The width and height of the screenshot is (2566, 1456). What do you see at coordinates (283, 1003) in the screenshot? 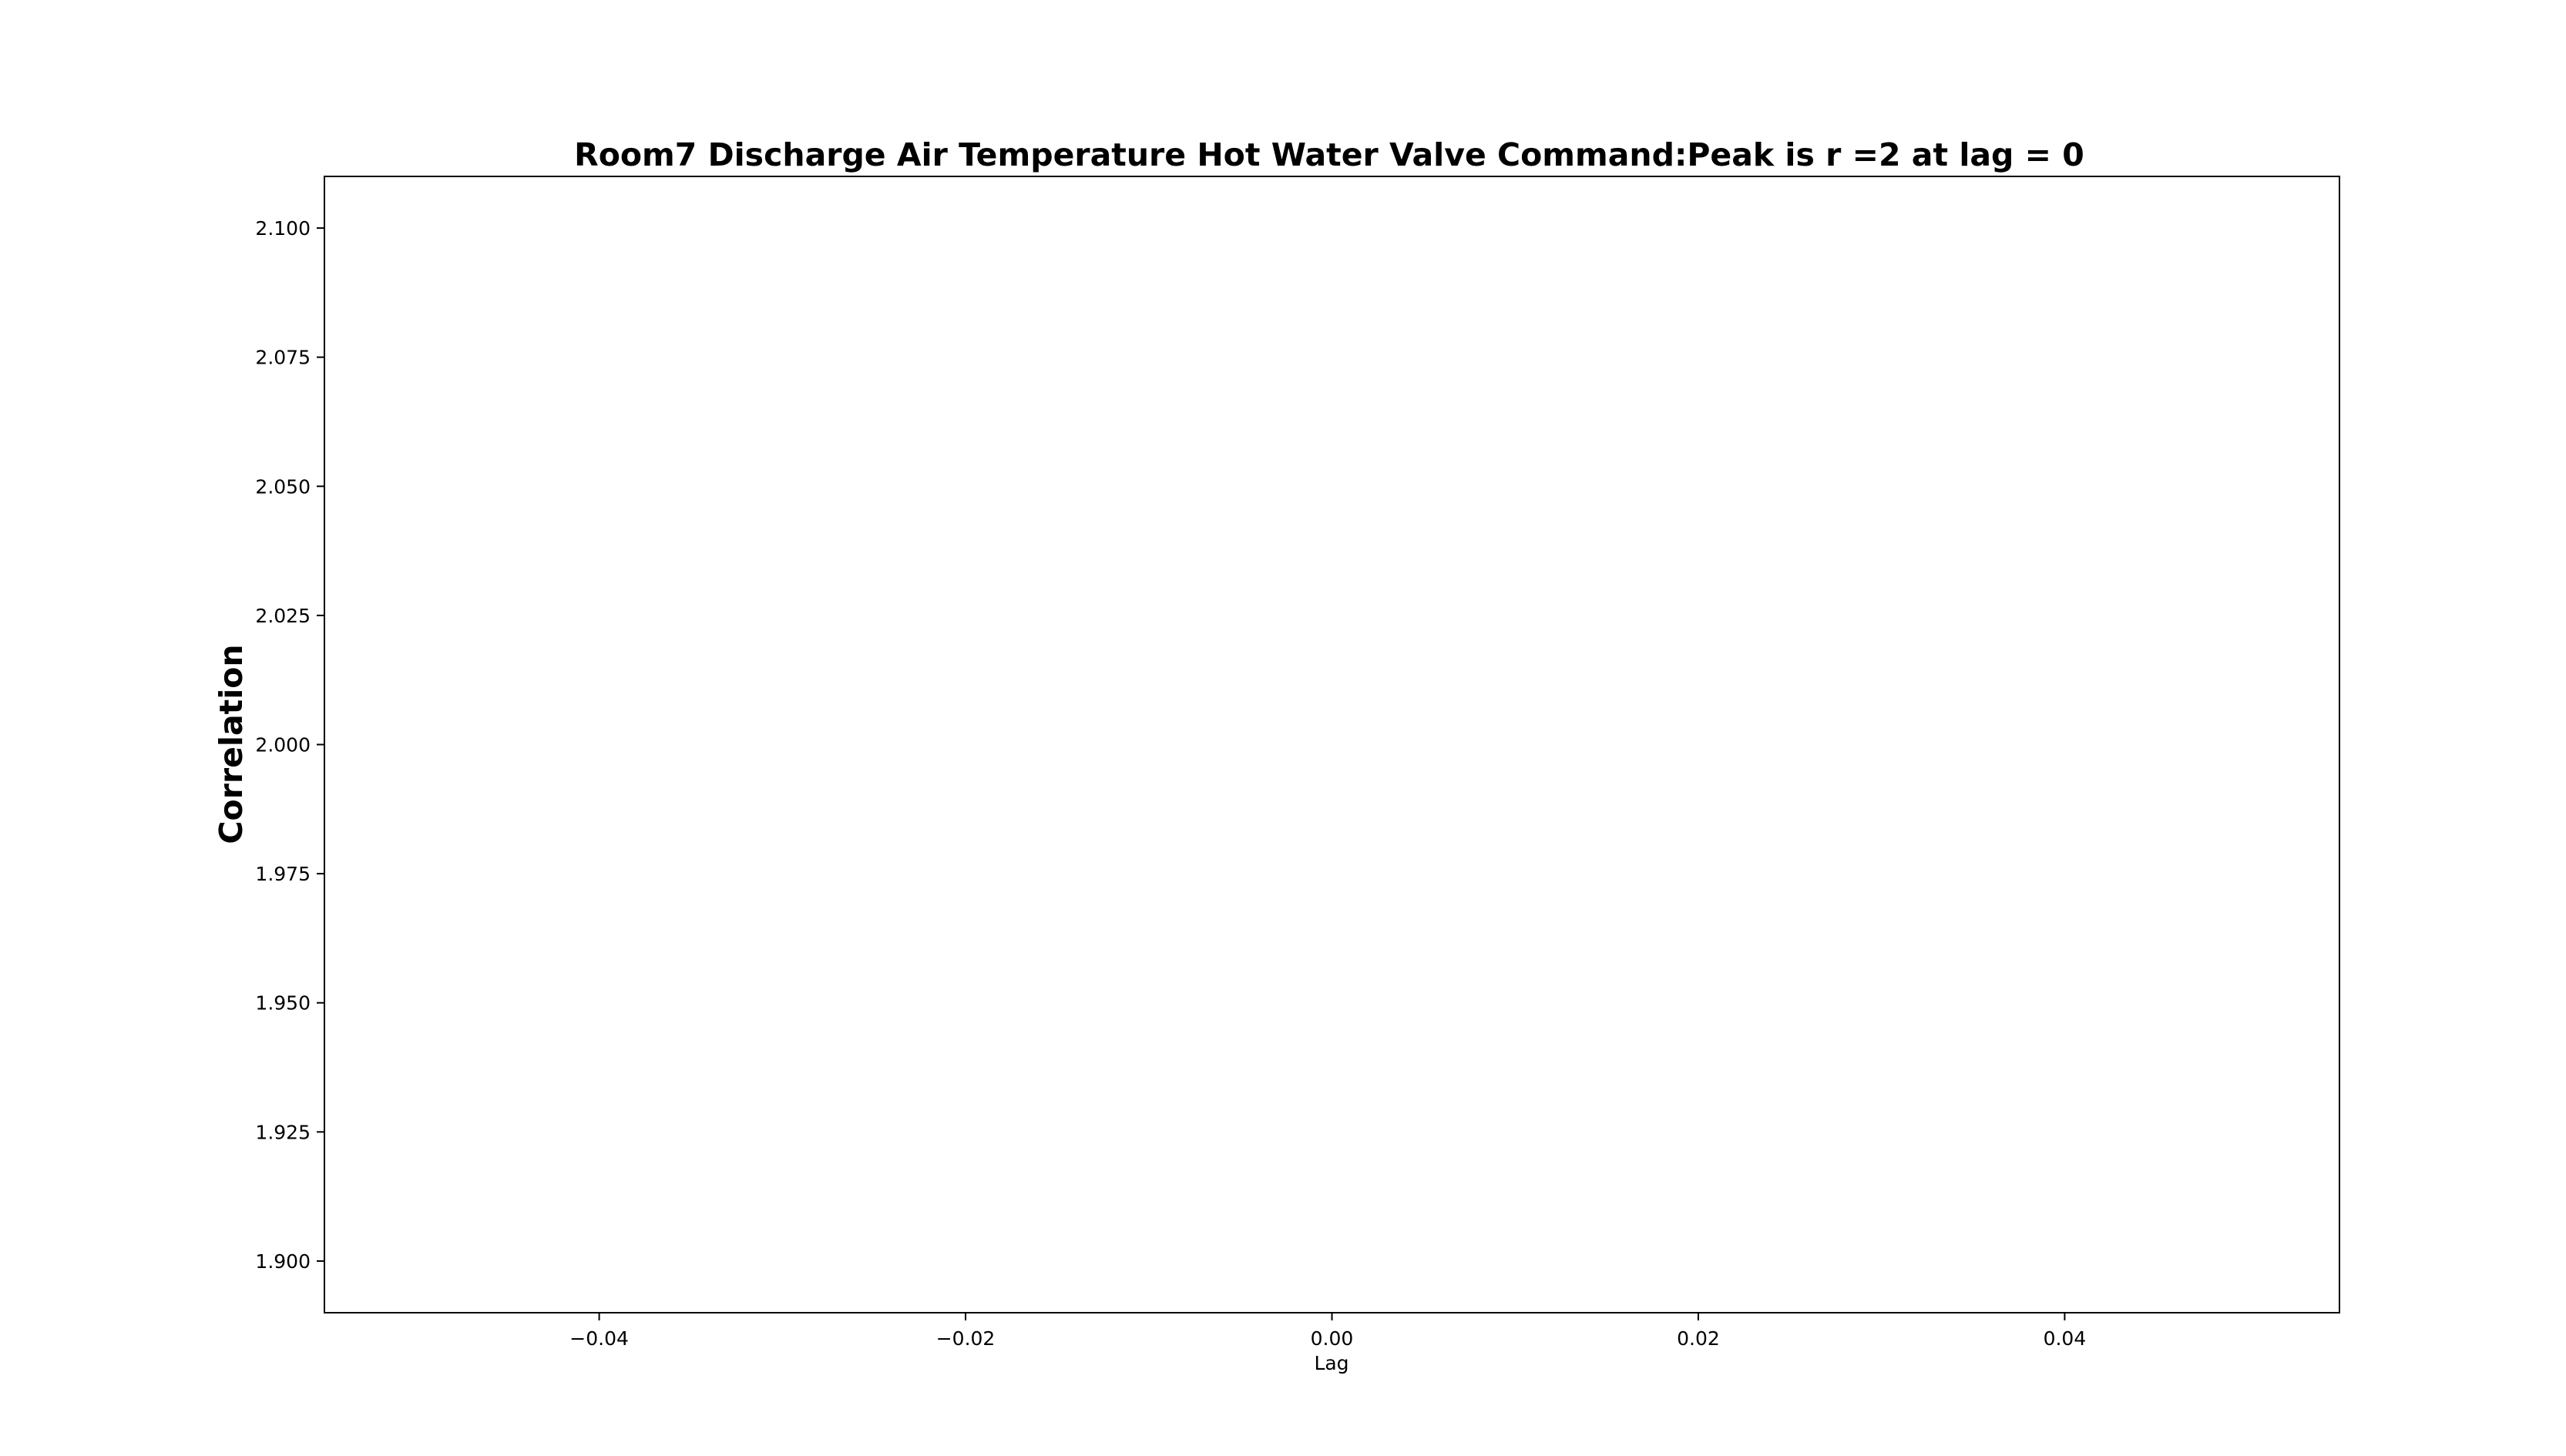
I see `y-tick-label: 1.950` at bounding box center [283, 1003].